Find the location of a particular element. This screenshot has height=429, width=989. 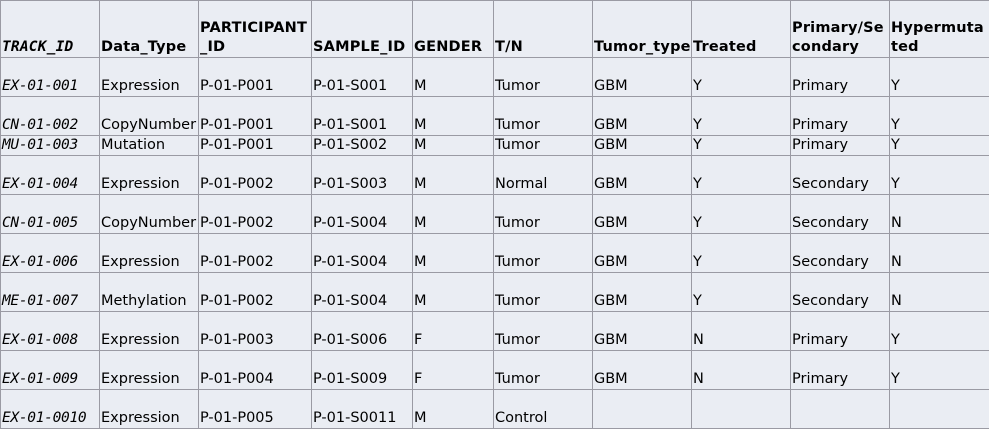

cell-track-id: EX-01-009 is located at coordinates (50, 370).